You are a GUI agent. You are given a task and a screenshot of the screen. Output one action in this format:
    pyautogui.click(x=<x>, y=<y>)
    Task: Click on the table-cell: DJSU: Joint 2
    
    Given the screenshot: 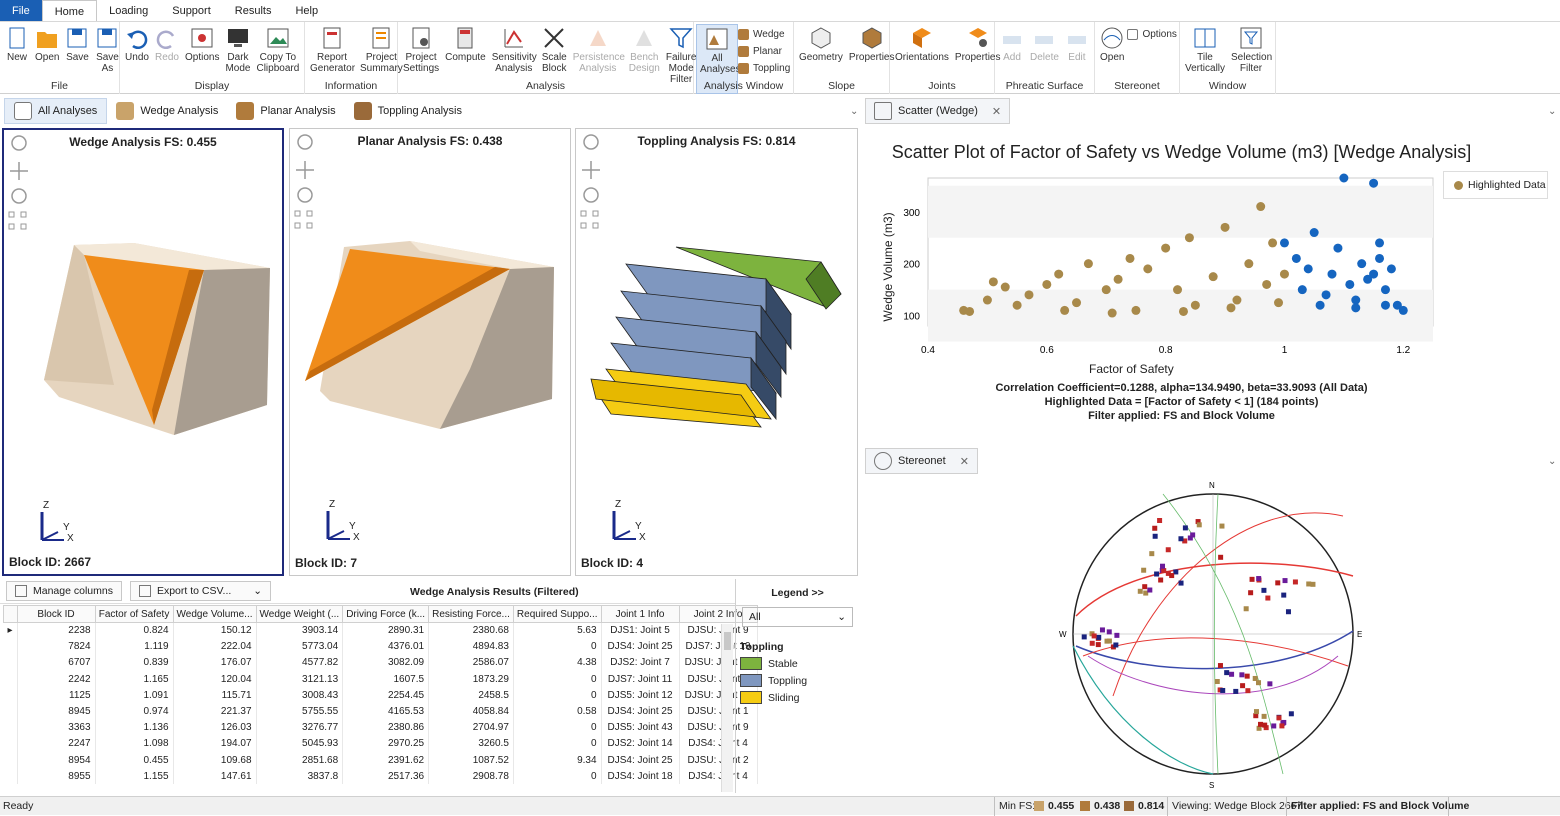 What is the action you would take?
    pyautogui.click(x=718, y=760)
    